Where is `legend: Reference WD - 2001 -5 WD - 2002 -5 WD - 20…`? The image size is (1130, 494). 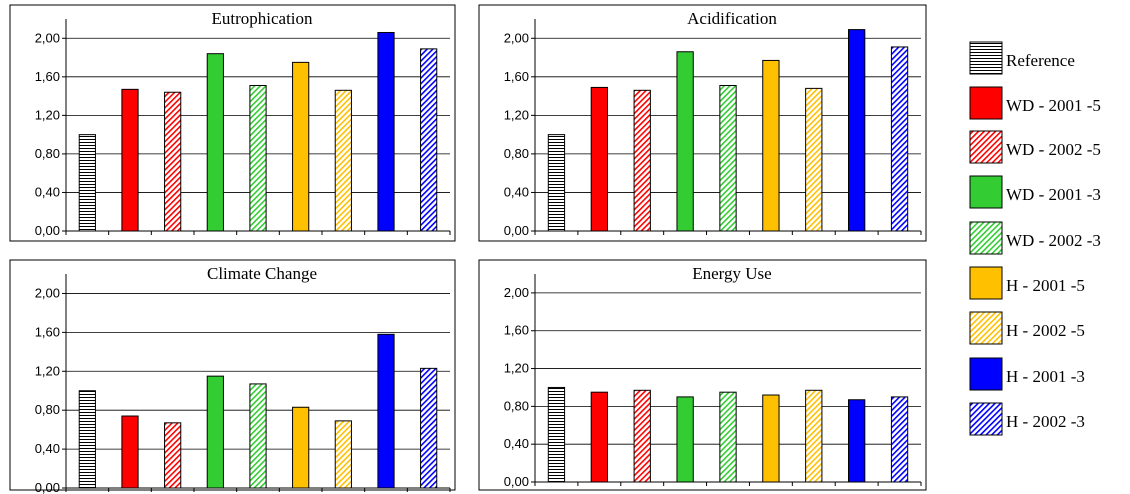
legend: Reference WD - 2001 -5 WD - 2002 -5 WD - 20… is located at coordinates (1035, 238).